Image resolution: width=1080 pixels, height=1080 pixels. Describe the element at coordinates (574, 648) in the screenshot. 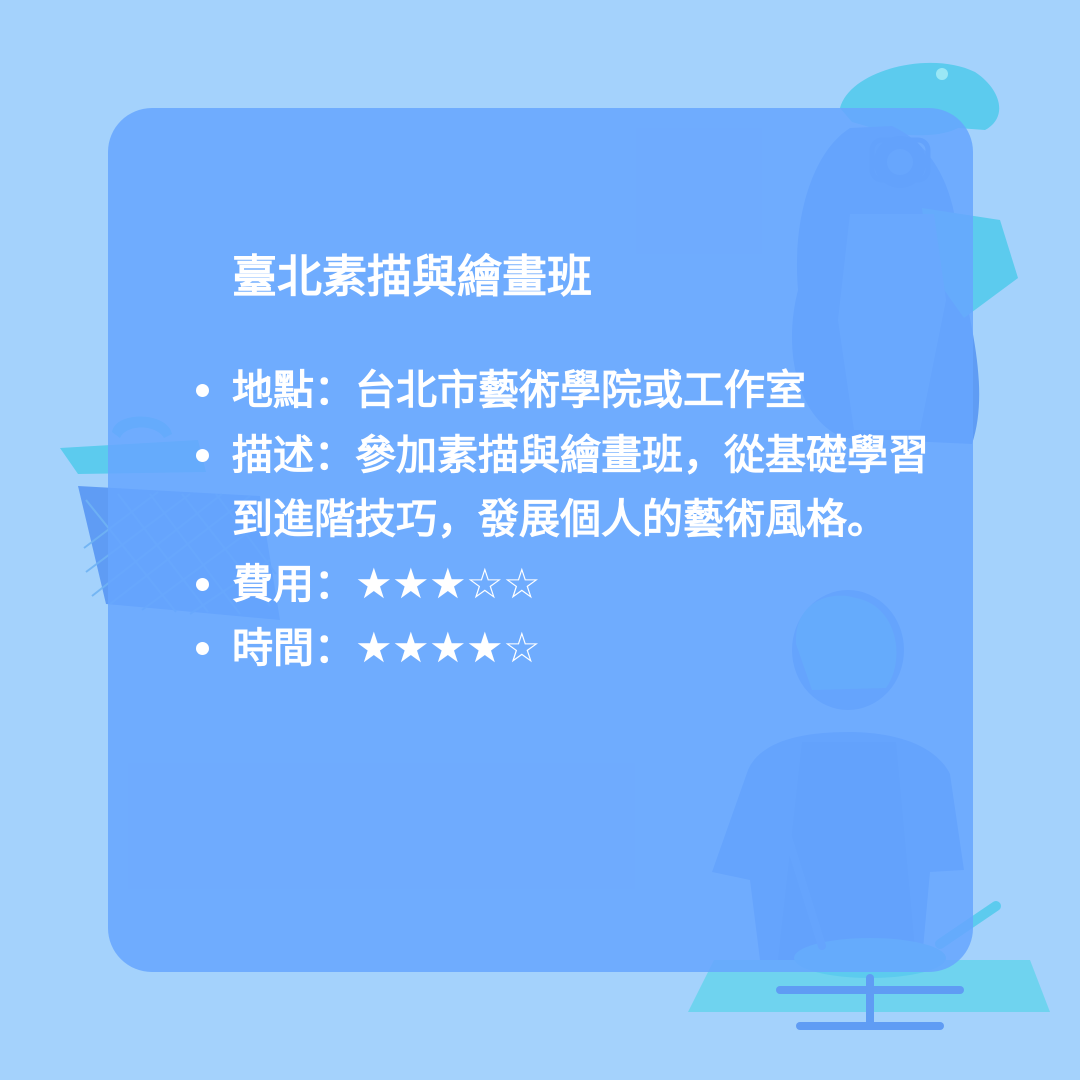

I see `info-item-time: 時間：★★★★☆` at that location.